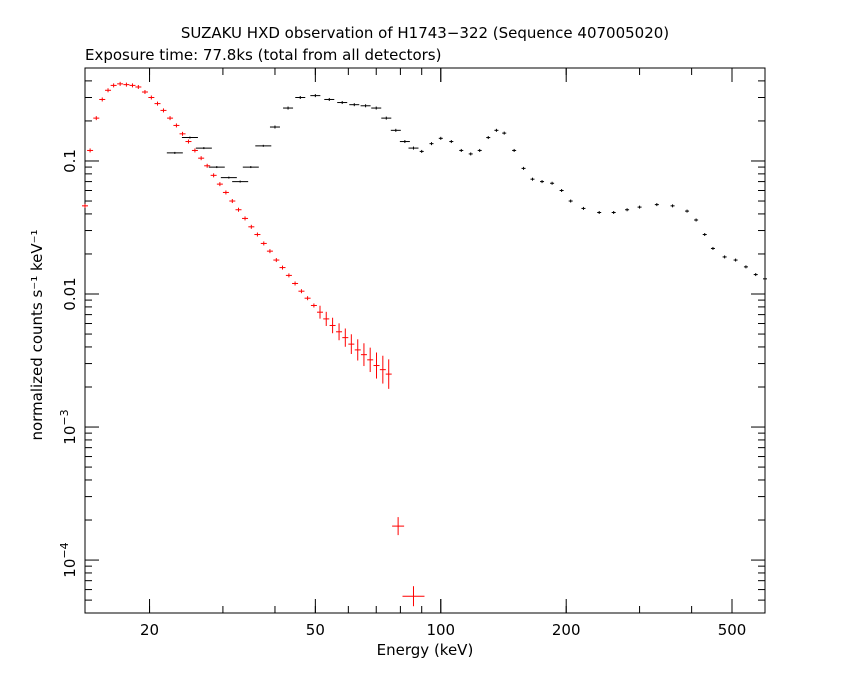  I want to click on x-tick-label: 20, so click(149, 630).